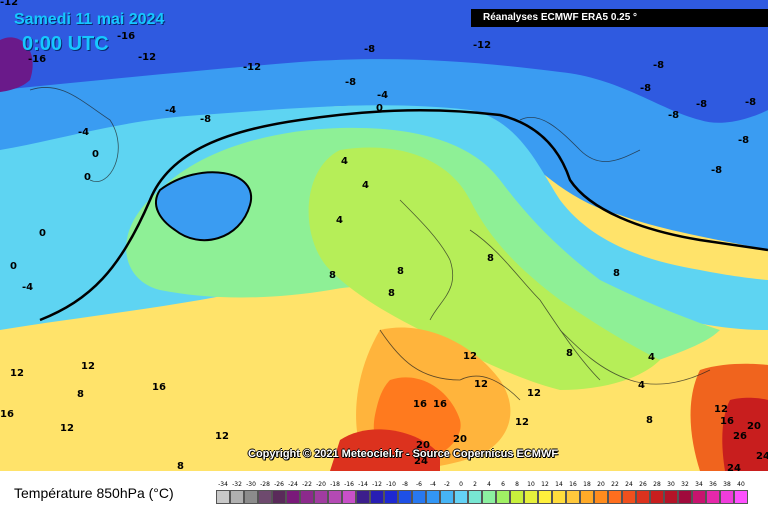 The height and width of the screenshot is (512, 768). What do you see at coordinates (699, 484) in the screenshot?
I see `scale-tick-label: 34` at bounding box center [699, 484].